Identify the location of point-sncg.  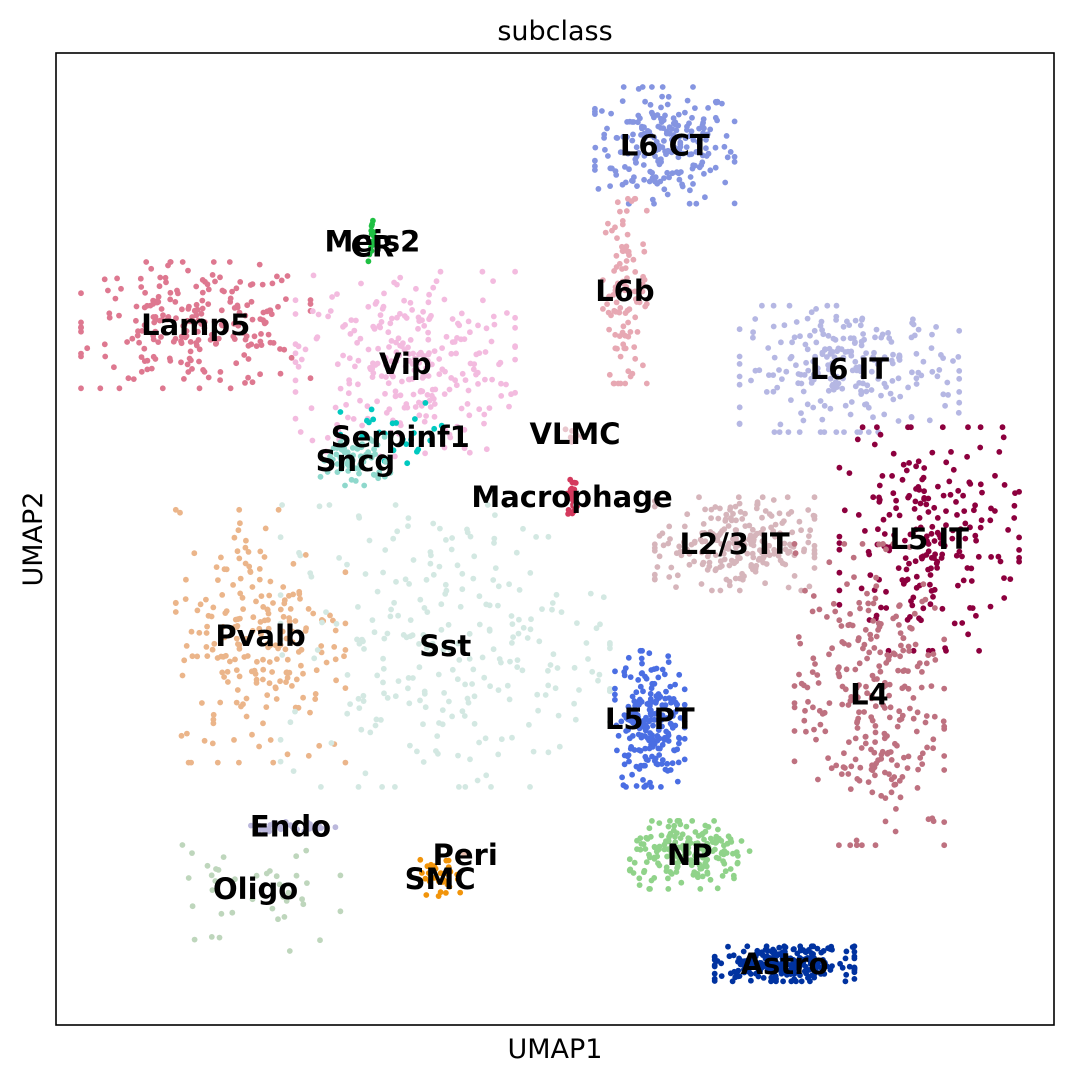
(340, 442).